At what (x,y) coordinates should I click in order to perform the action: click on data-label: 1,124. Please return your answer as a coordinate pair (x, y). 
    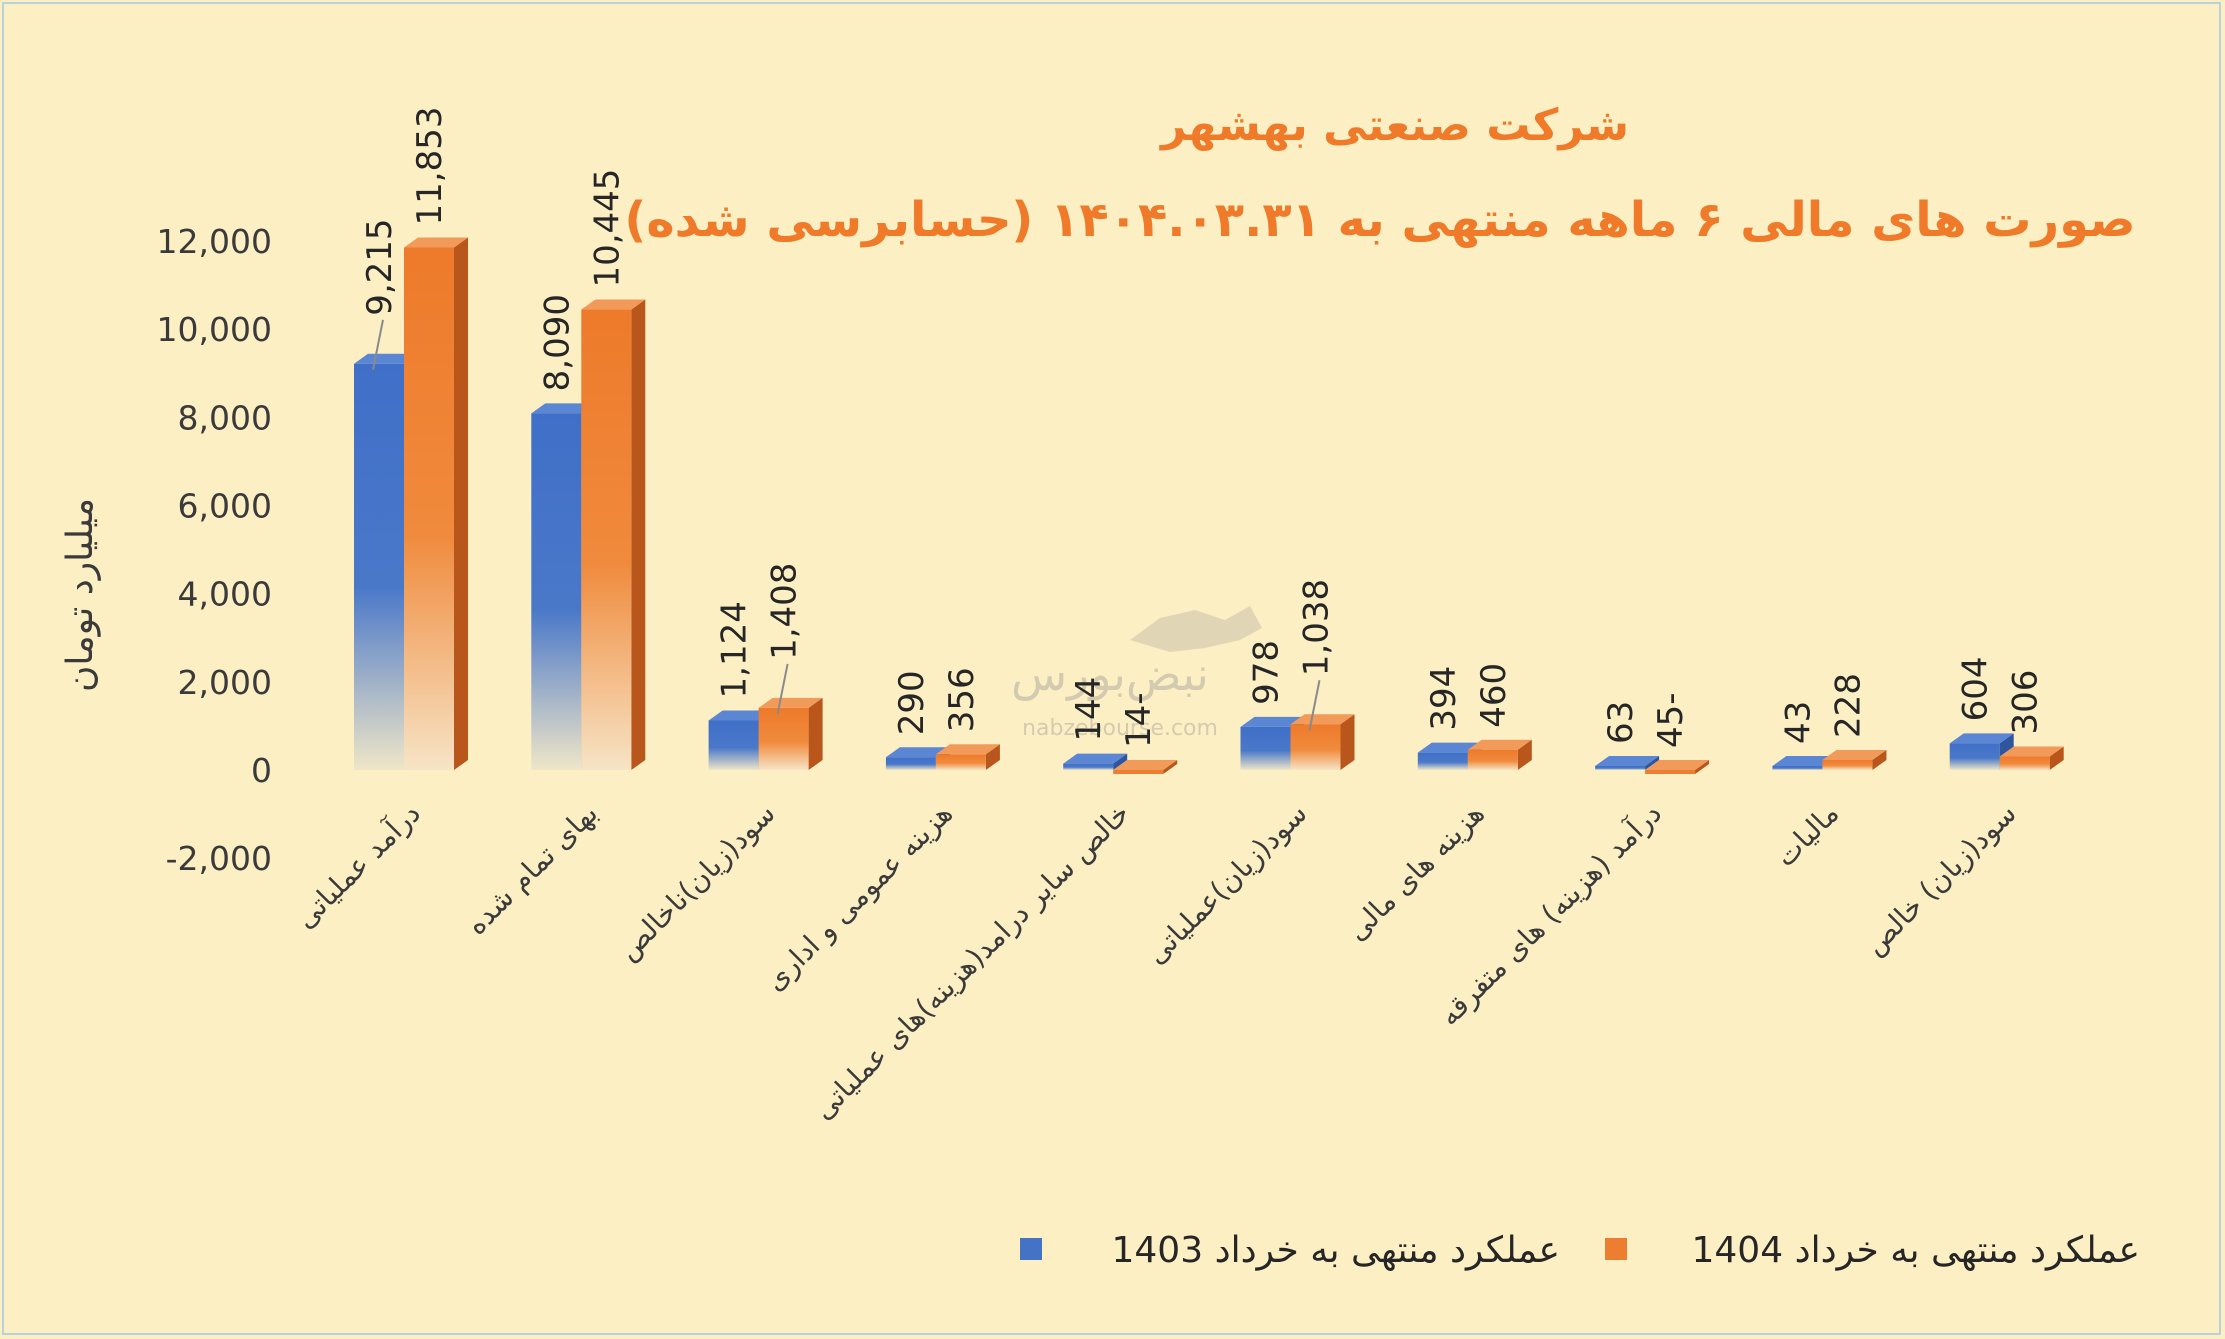
    Looking at the image, I should click on (735, 649).